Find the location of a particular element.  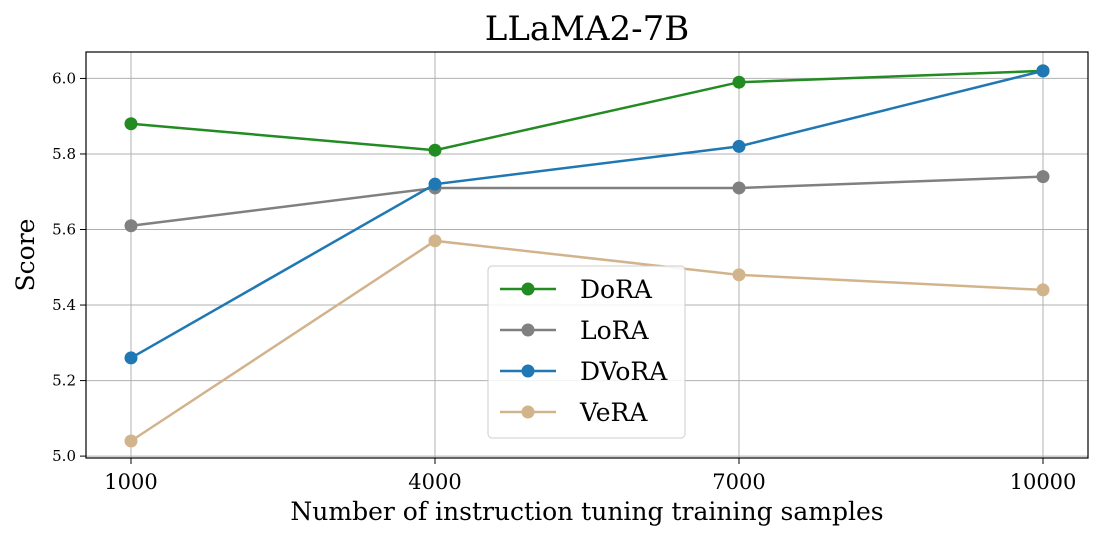

x-tick-label: 4000 is located at coordinates (434, 482).